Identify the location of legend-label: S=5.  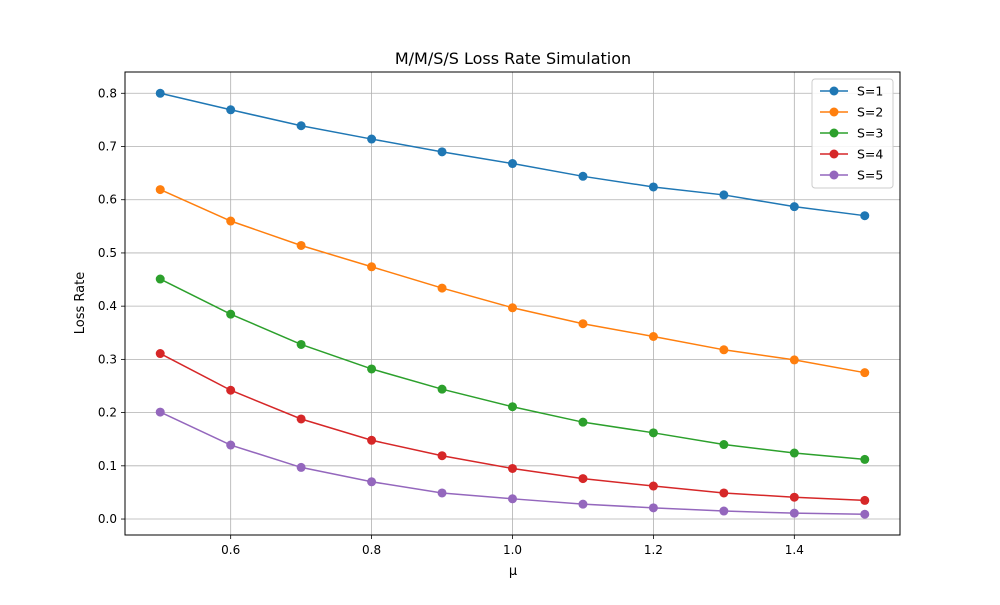
(870, 175).